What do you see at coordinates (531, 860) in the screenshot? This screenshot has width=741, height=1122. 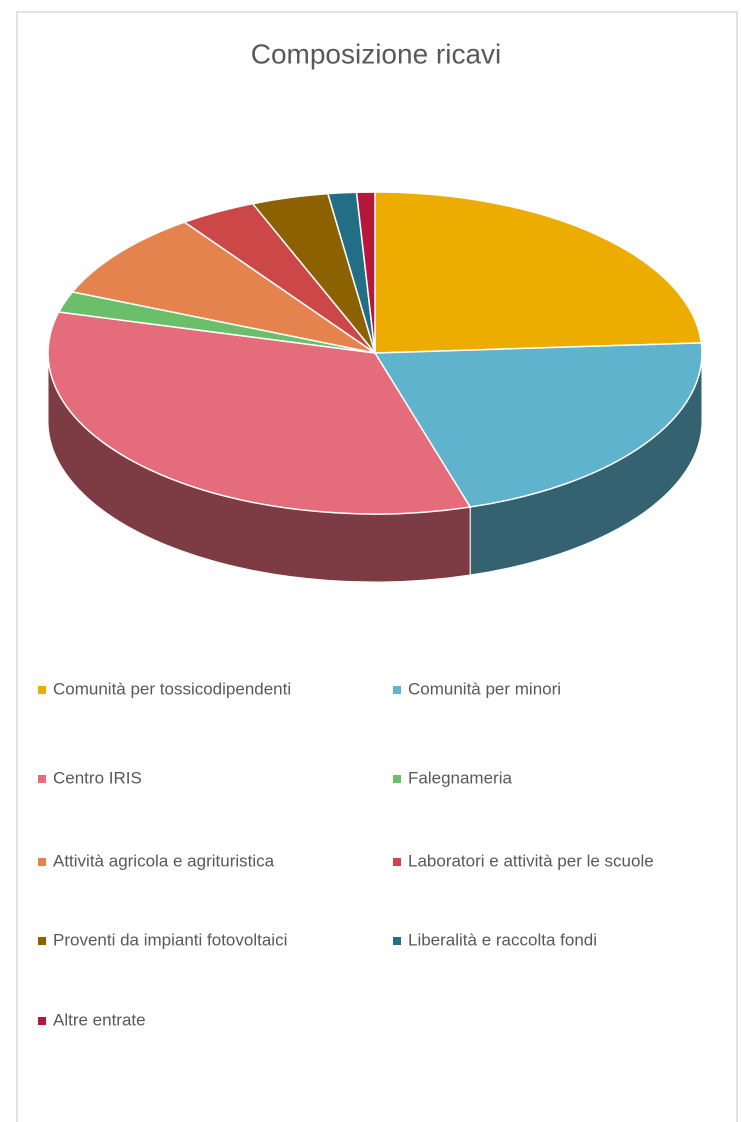 I see `legend-label: Laboratori e attività per le scuole` at bounding box center [531, 860].